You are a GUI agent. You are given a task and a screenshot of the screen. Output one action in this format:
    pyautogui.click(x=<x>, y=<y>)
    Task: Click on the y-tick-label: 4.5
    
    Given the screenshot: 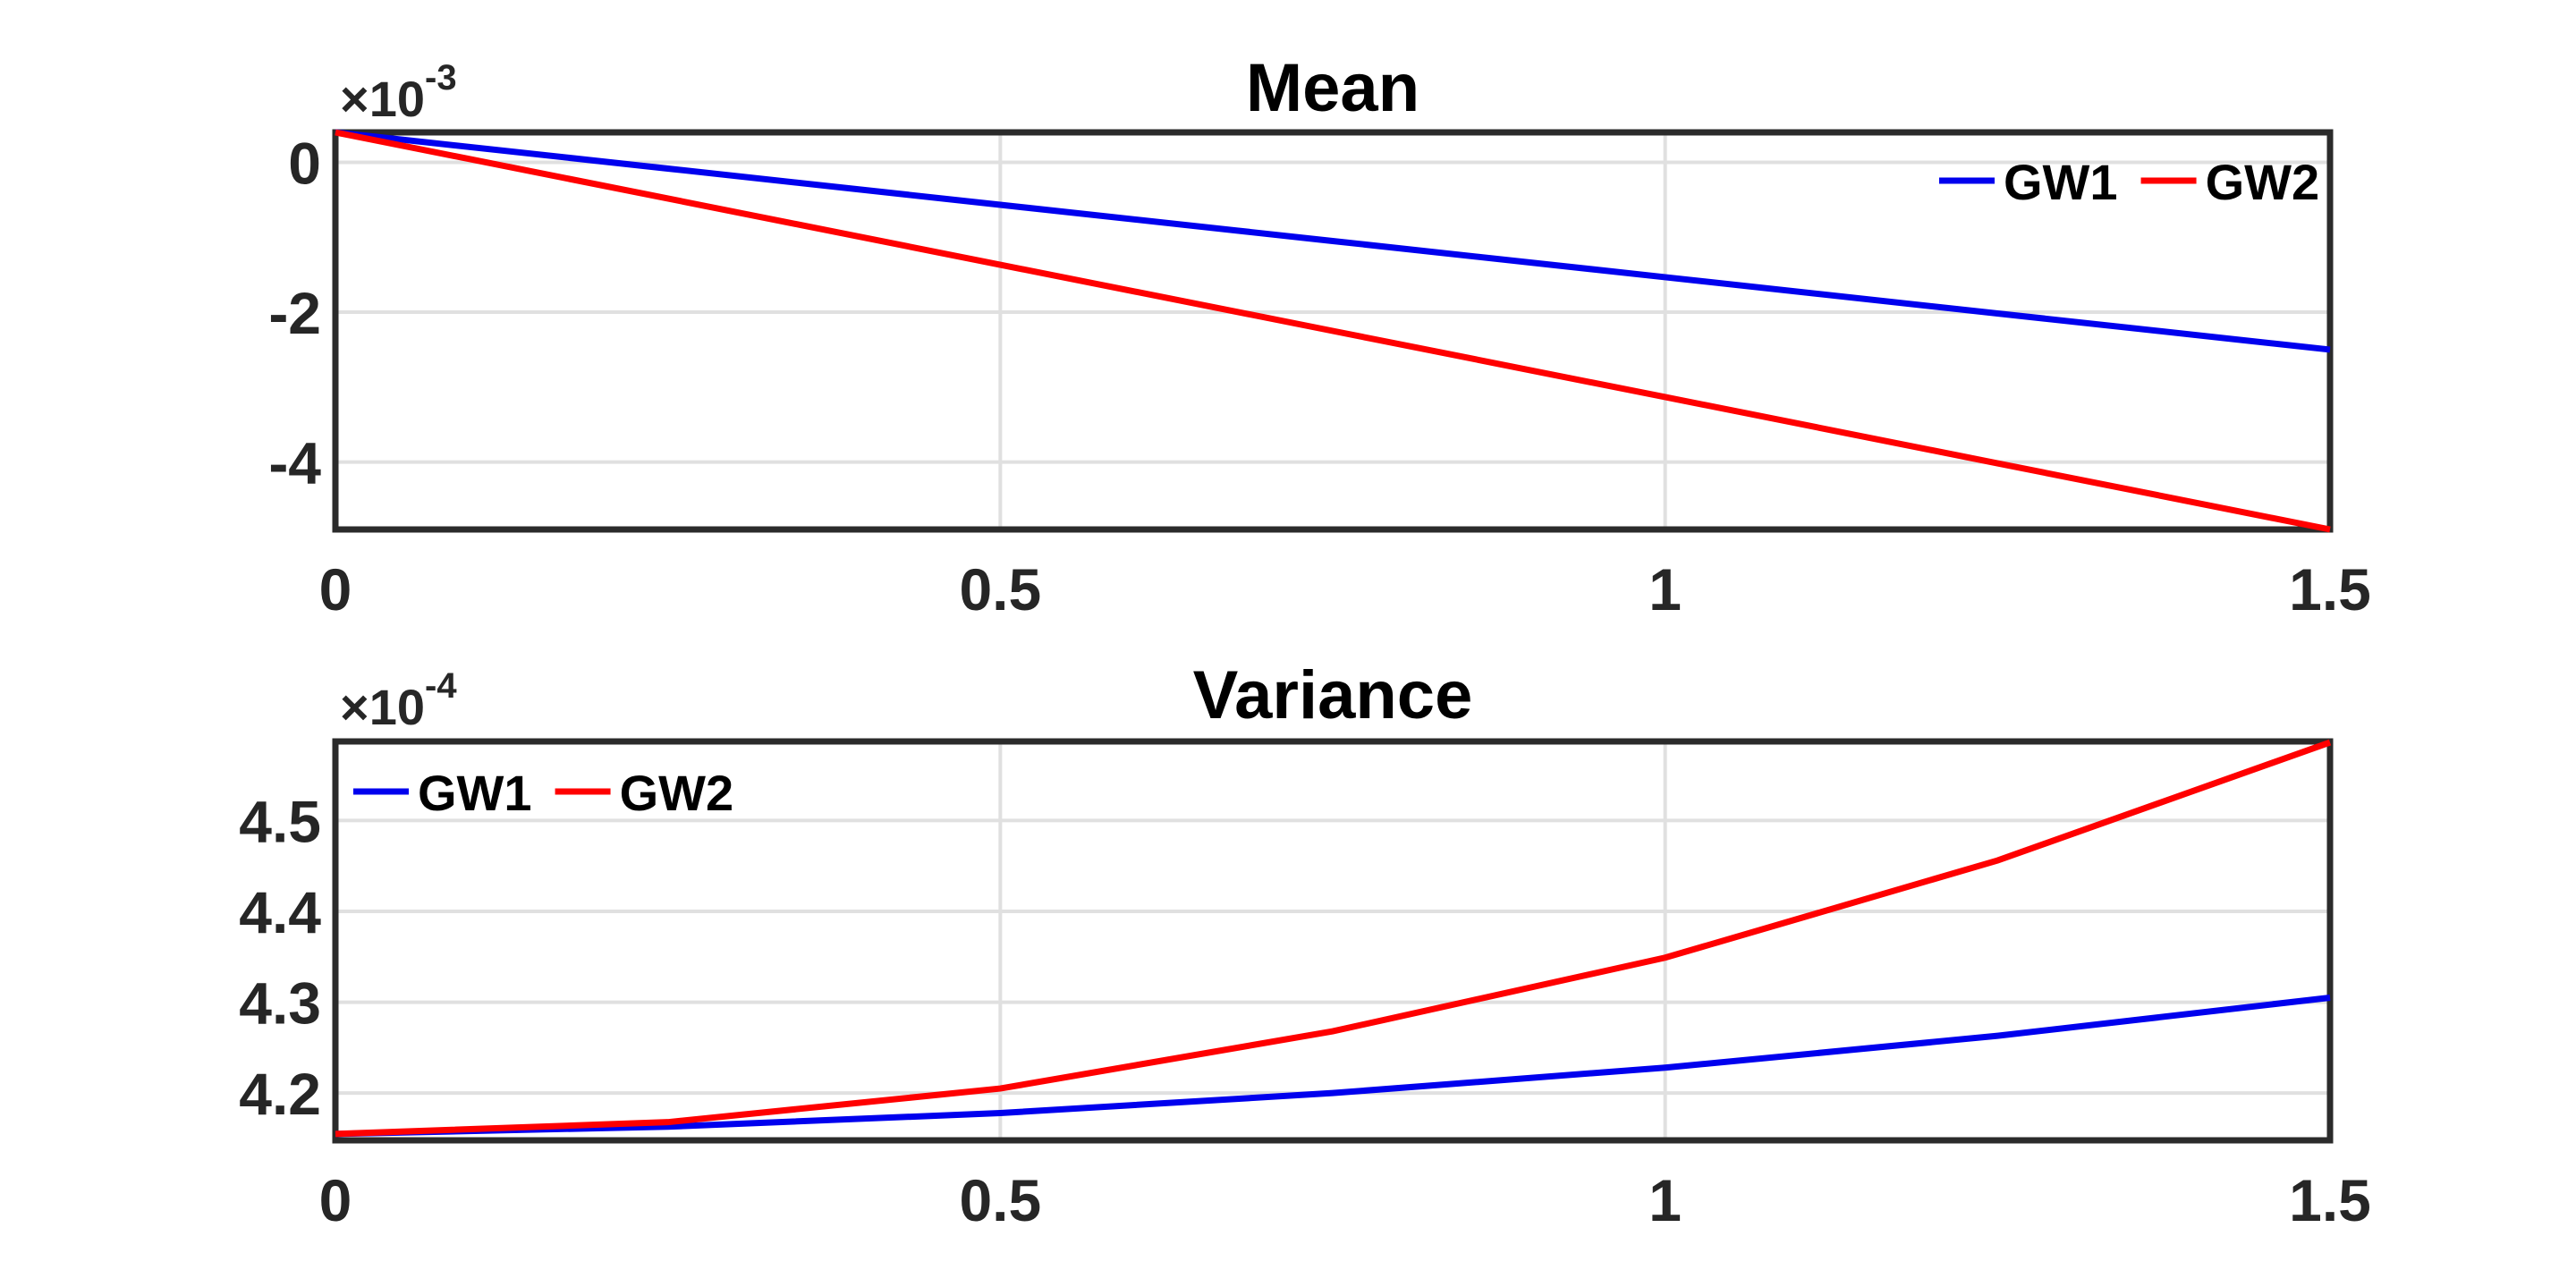 What is the action you would take?
    pyautogui.click(x=280, y=821)
    